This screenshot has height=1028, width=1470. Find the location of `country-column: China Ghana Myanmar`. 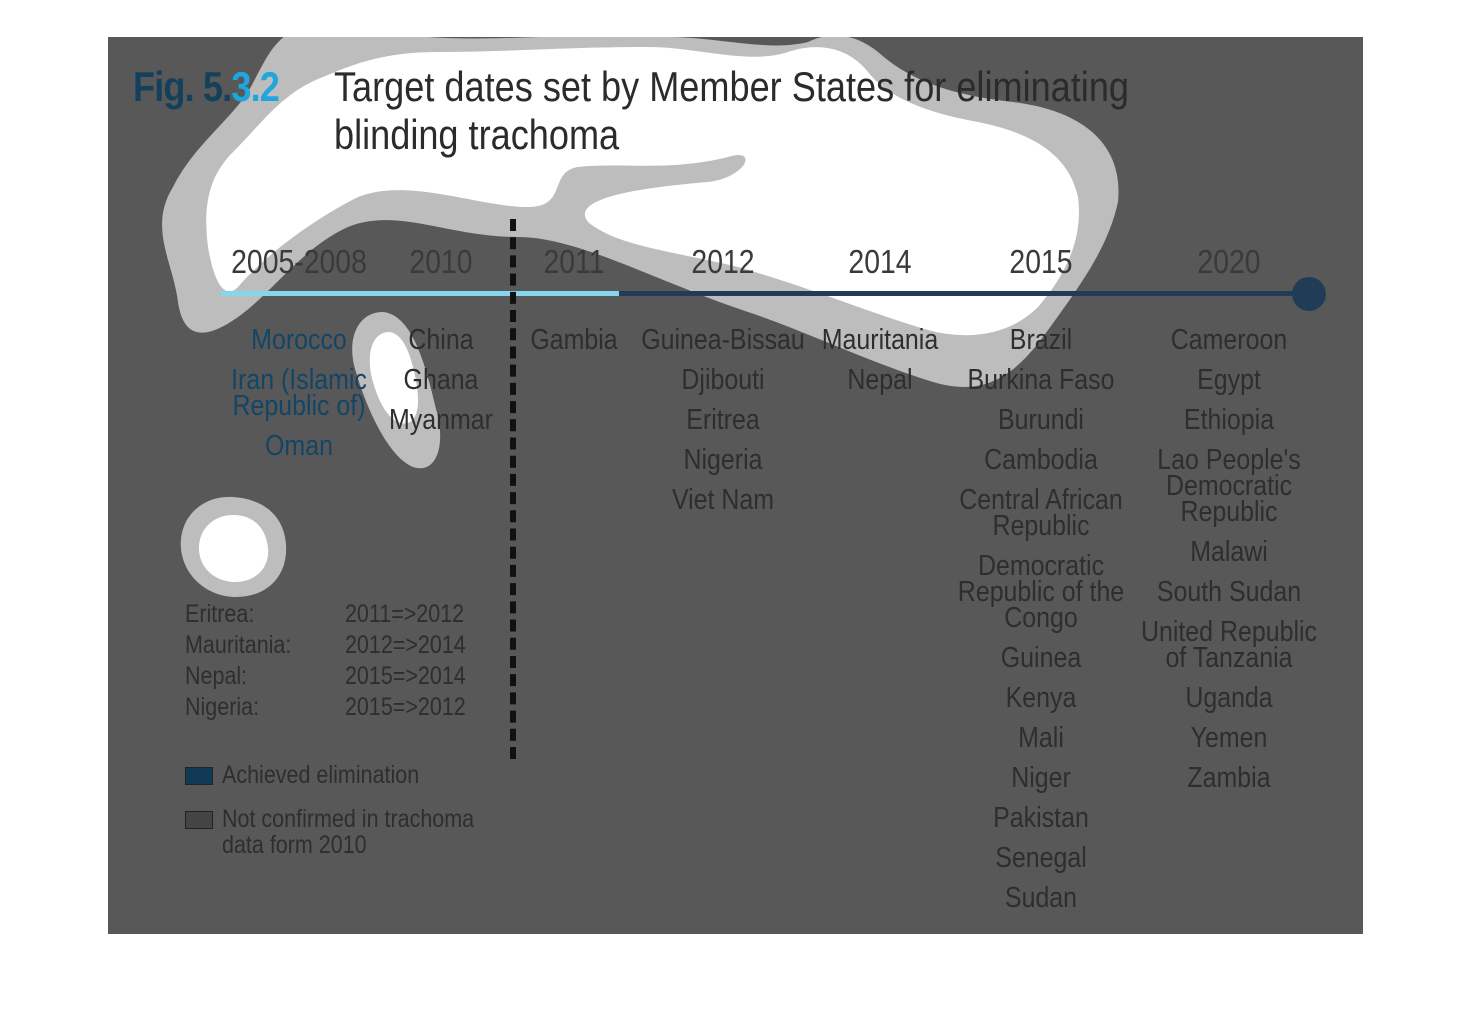

country-column: China Ghana Myanmar is located at coordinates (440, 380).